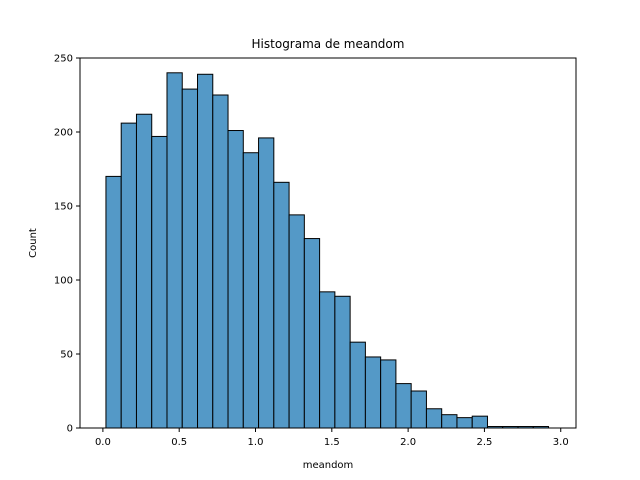 This screenshot has height=480, width=640. Describe the element at coordinates (70, 429) in the screenshot. I see `y-tick-label: 0` at that location.